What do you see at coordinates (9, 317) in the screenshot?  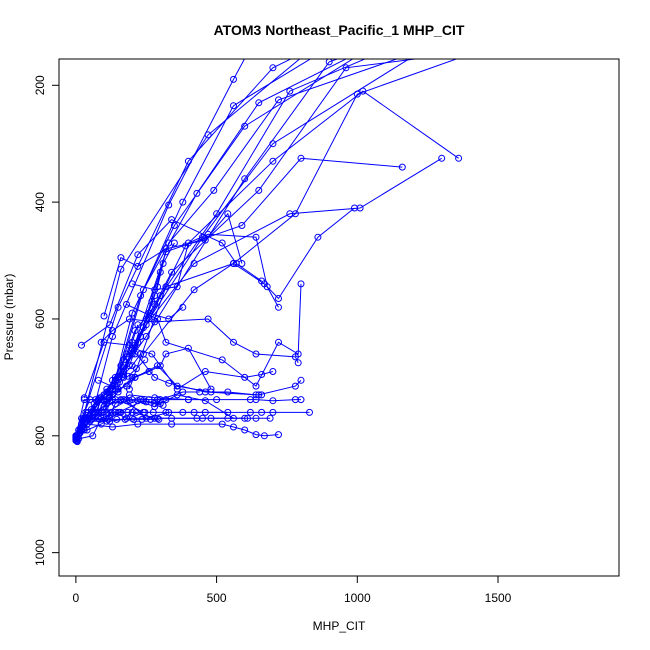 I see `y-axis-label: Pressure (mbar)` at bounding box center [9, 317].